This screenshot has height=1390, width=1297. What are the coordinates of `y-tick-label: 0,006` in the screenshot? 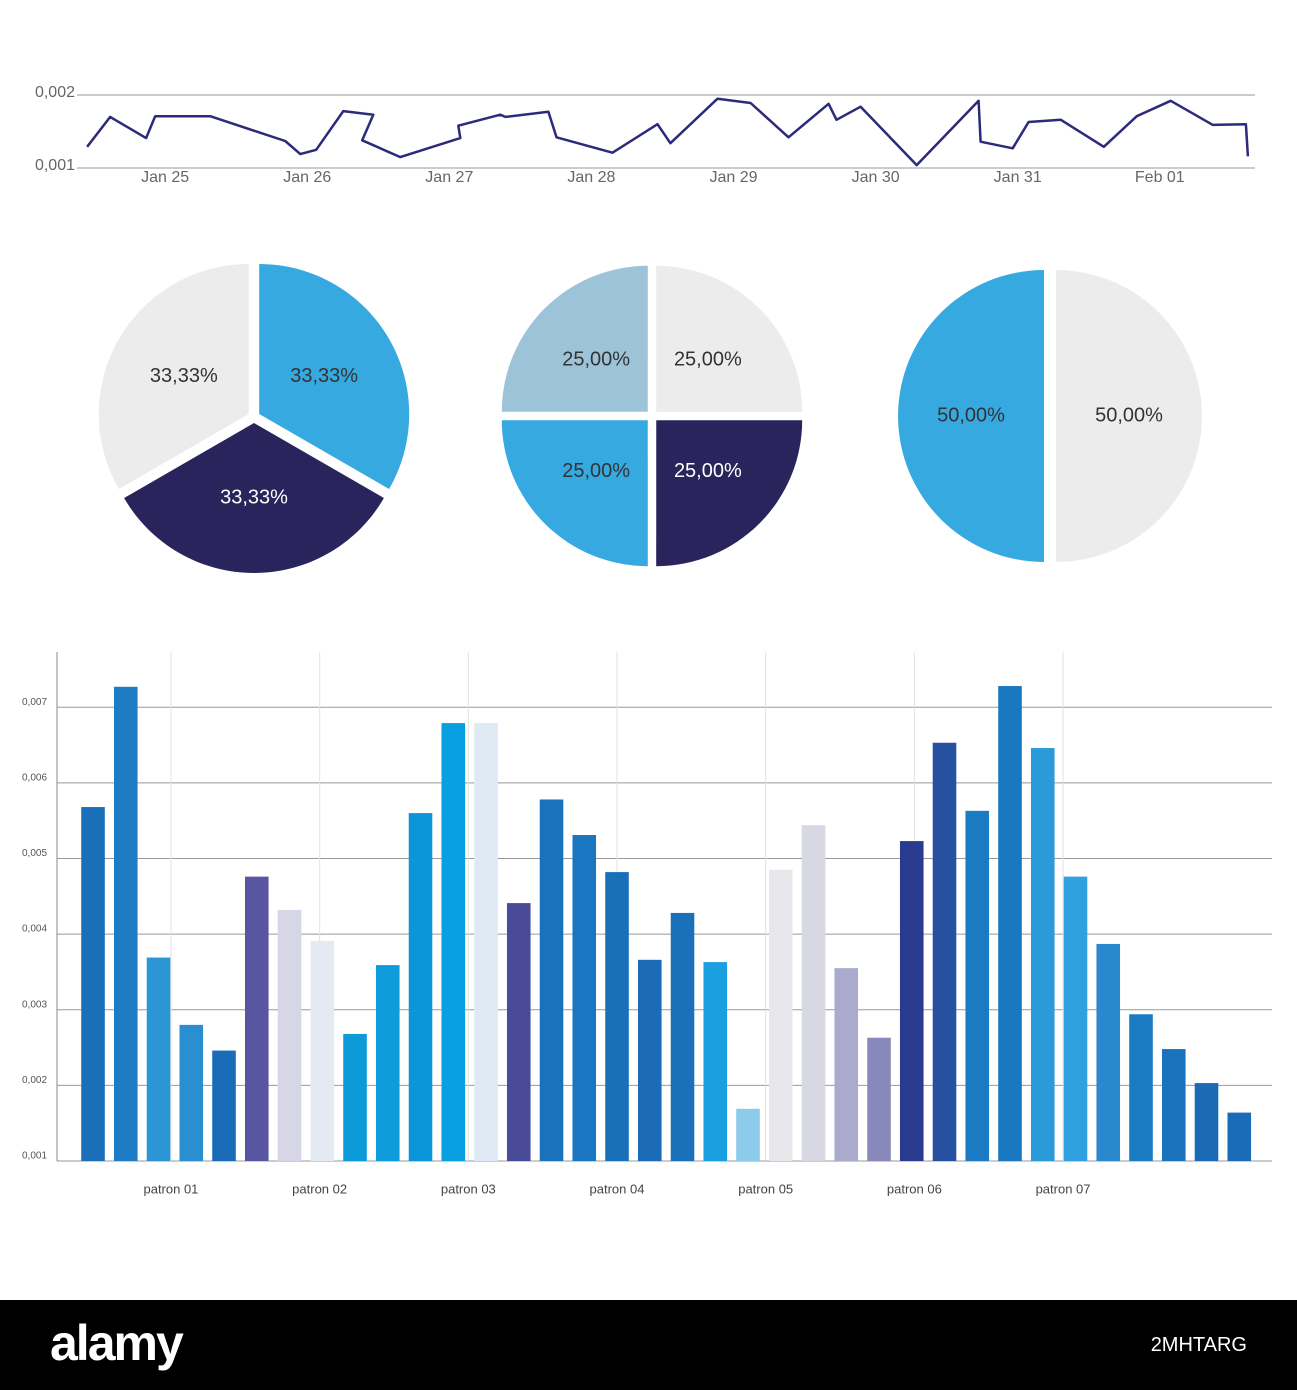 It's located at (34, 777).